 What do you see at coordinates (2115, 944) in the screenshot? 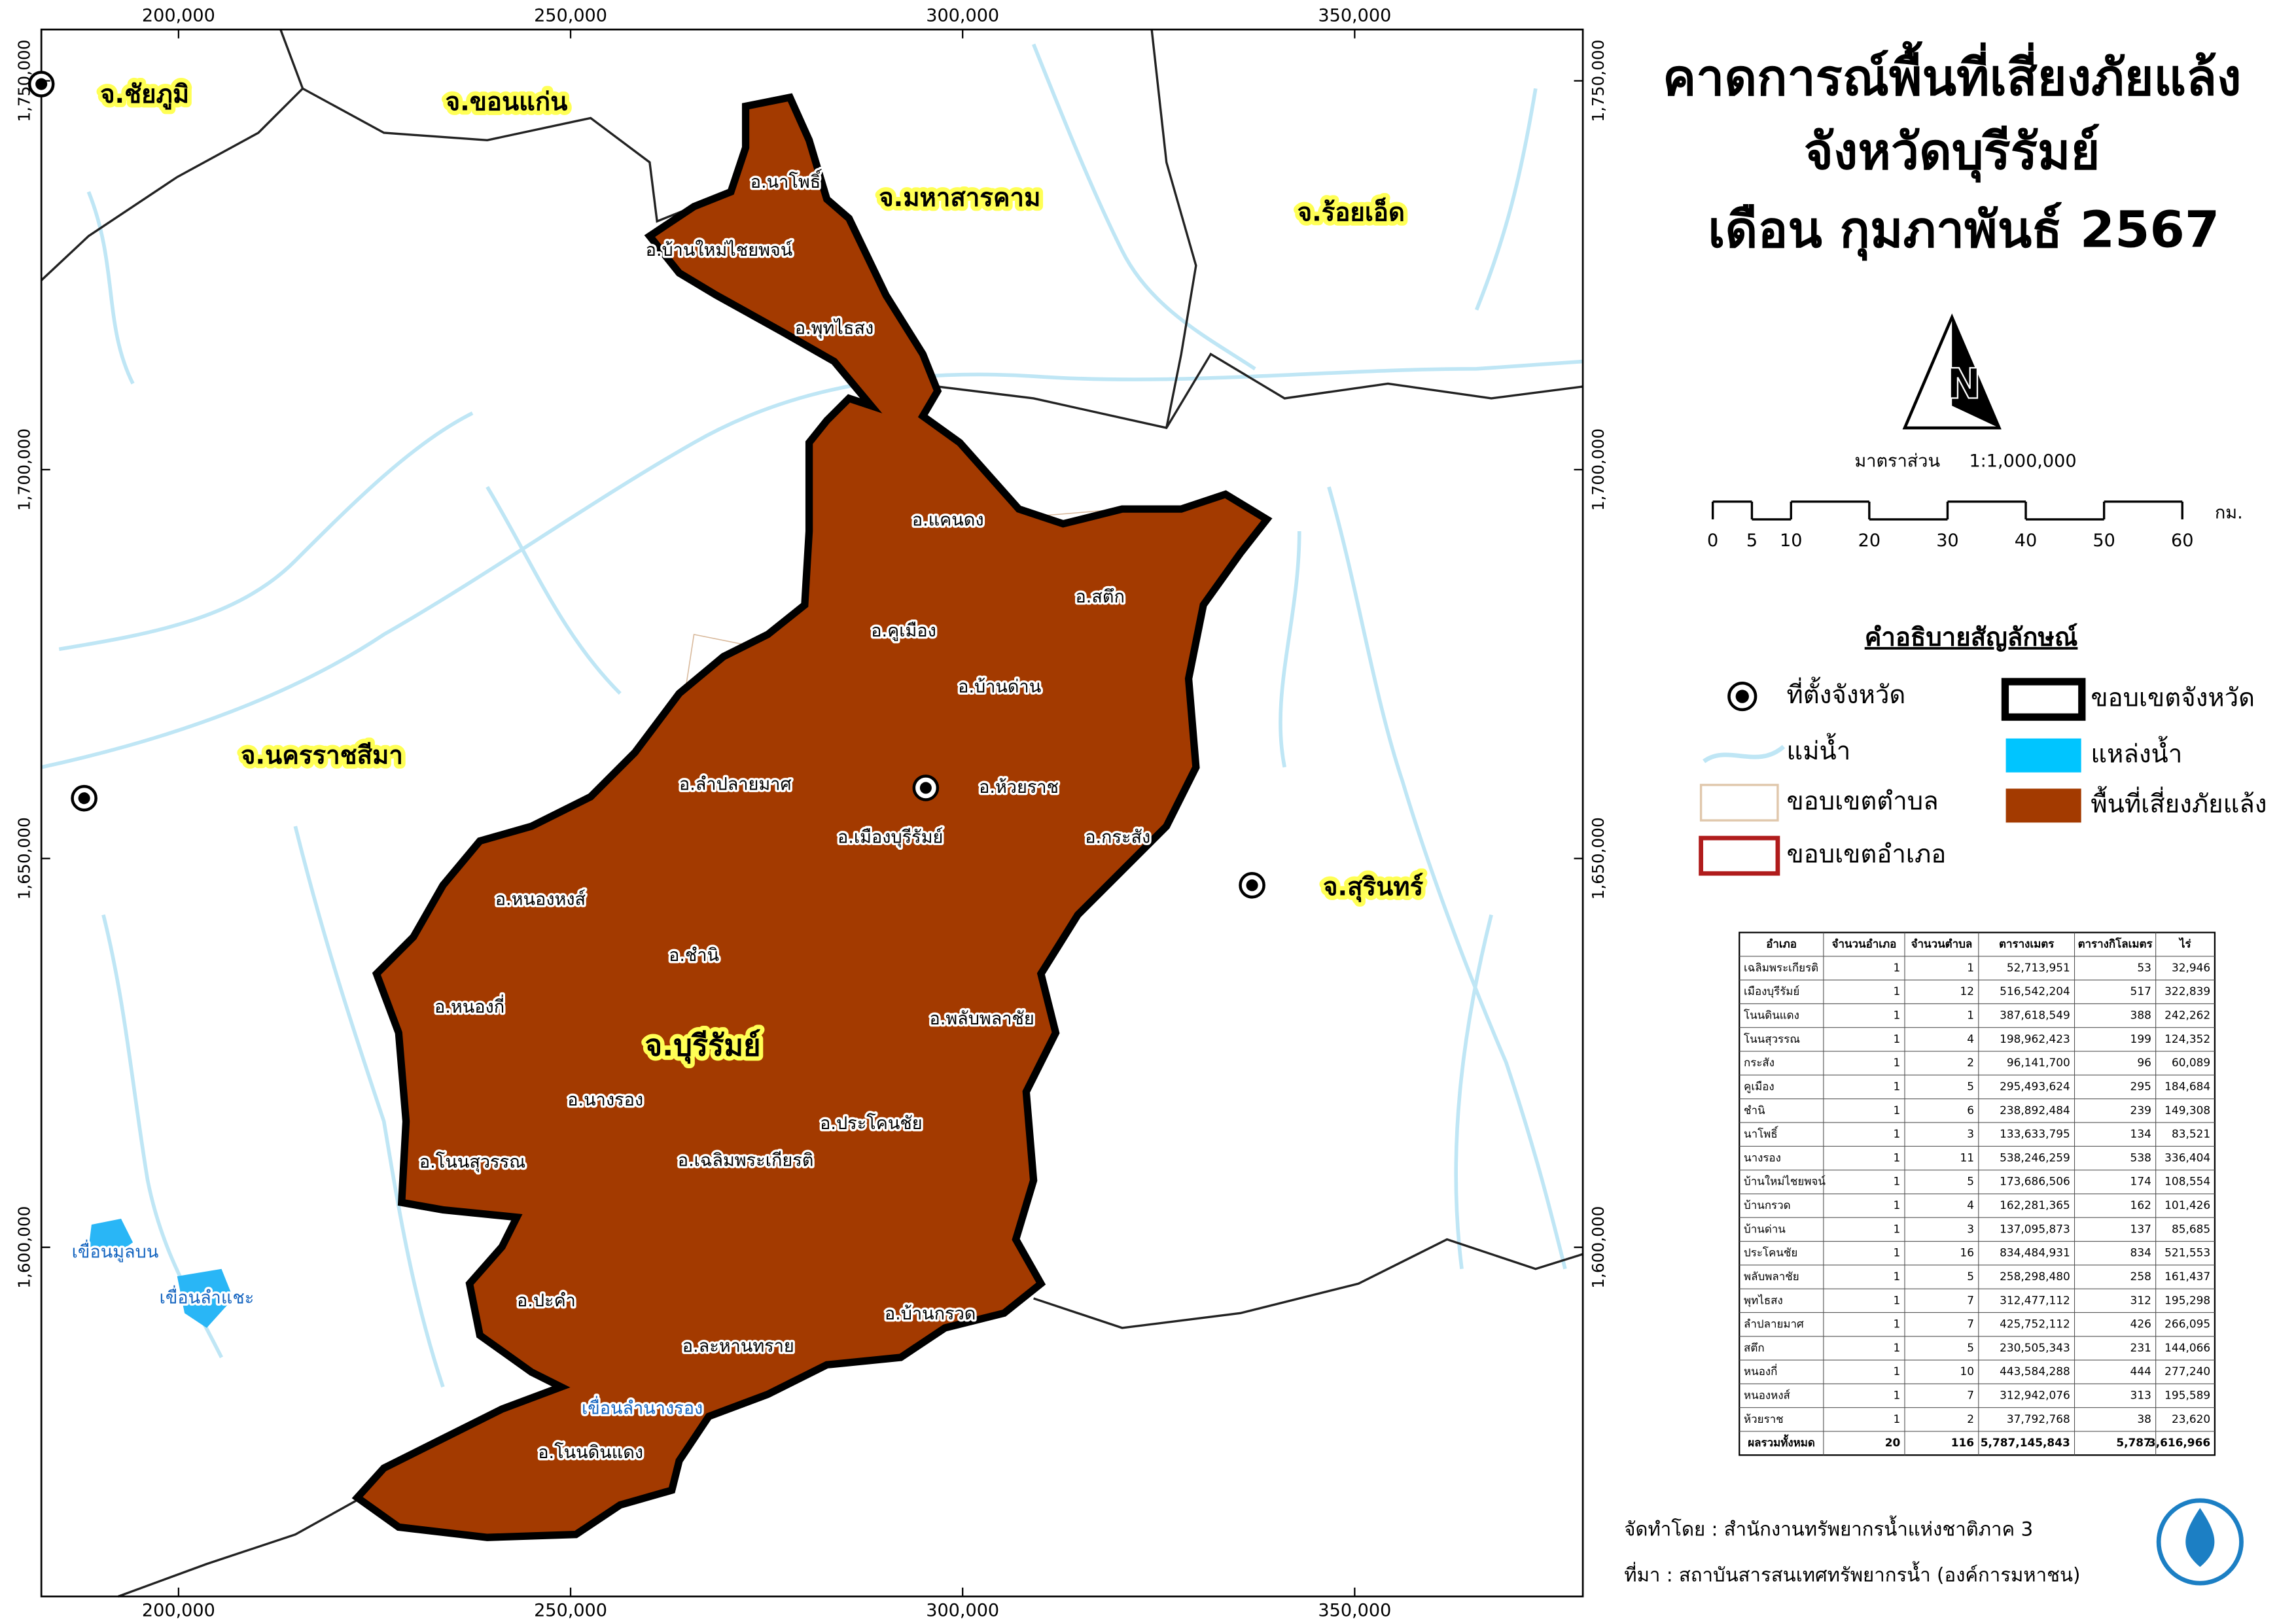
I see `table-cell: ตารางกิโลเมตร` at bounding box center [2115, 944].